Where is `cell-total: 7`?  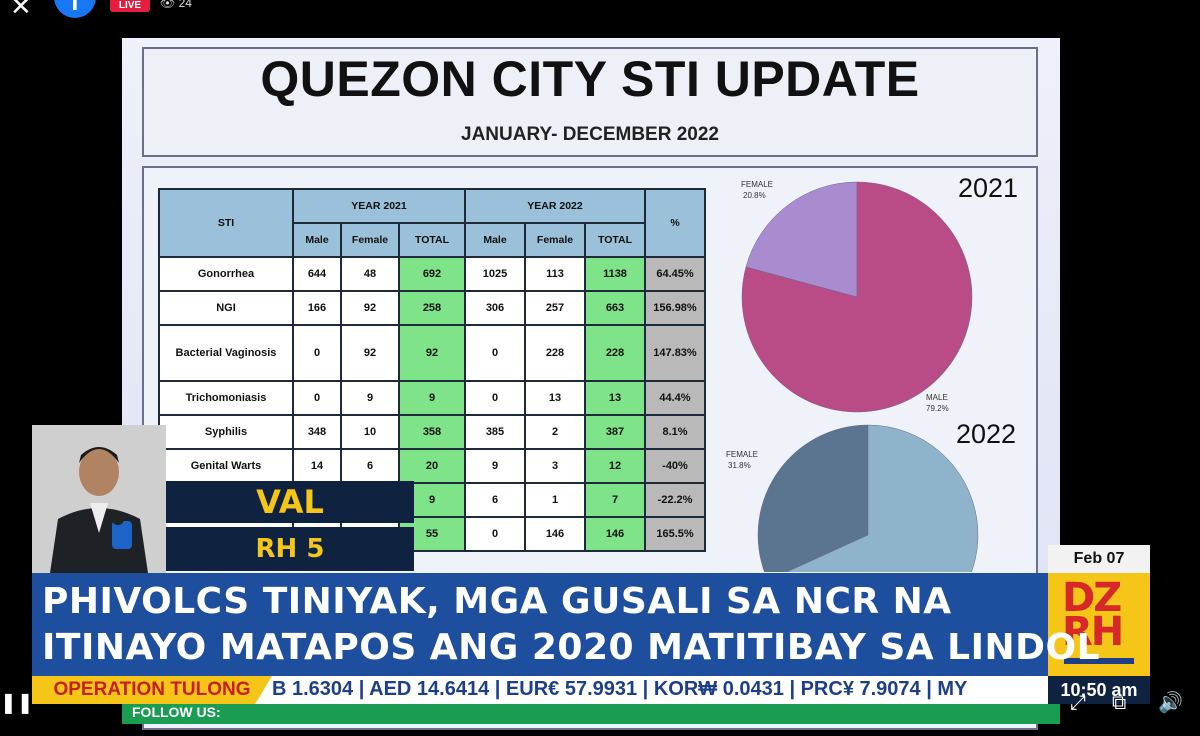
cell-total: 7 is located at coordinates (615, 500).